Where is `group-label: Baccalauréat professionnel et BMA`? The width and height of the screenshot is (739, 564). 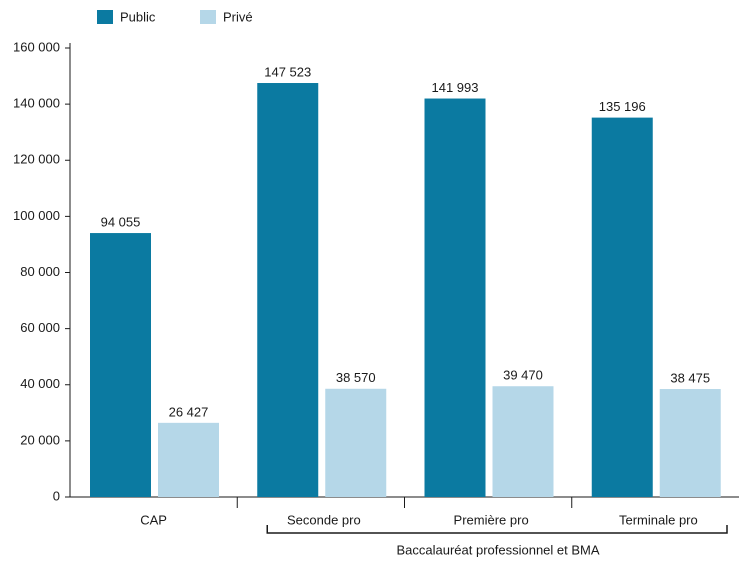
group-label: Baccalauréat professionnel et BMA is located at coordinates (497, 549).